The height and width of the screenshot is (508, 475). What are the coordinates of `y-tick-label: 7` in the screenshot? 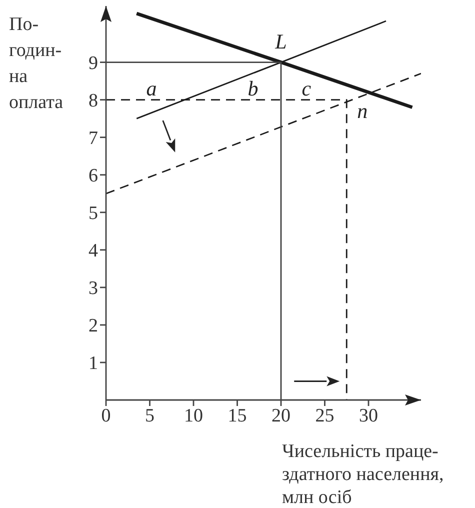 It's located at (93, 139).